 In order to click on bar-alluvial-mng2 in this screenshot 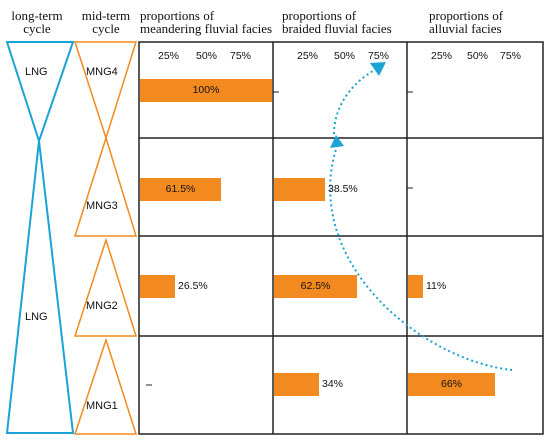, I will do `click(415, 286)`.